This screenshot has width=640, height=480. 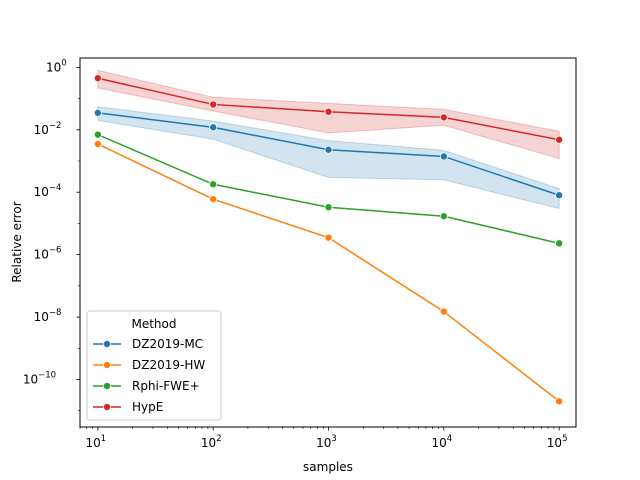 What do you see at coordinates (147, 407) in the screenshot?
I see `legend-label-hype: HypE` at bounding box center [147, 407].